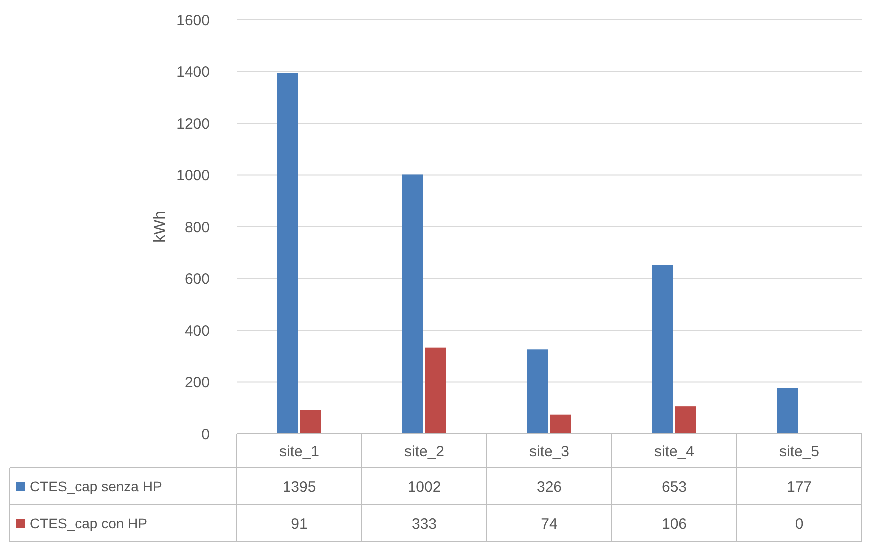  What do you see at coordinates (675, 487) in the screenshot?
I see `data-label: 653` at bounding box center [675, 487].